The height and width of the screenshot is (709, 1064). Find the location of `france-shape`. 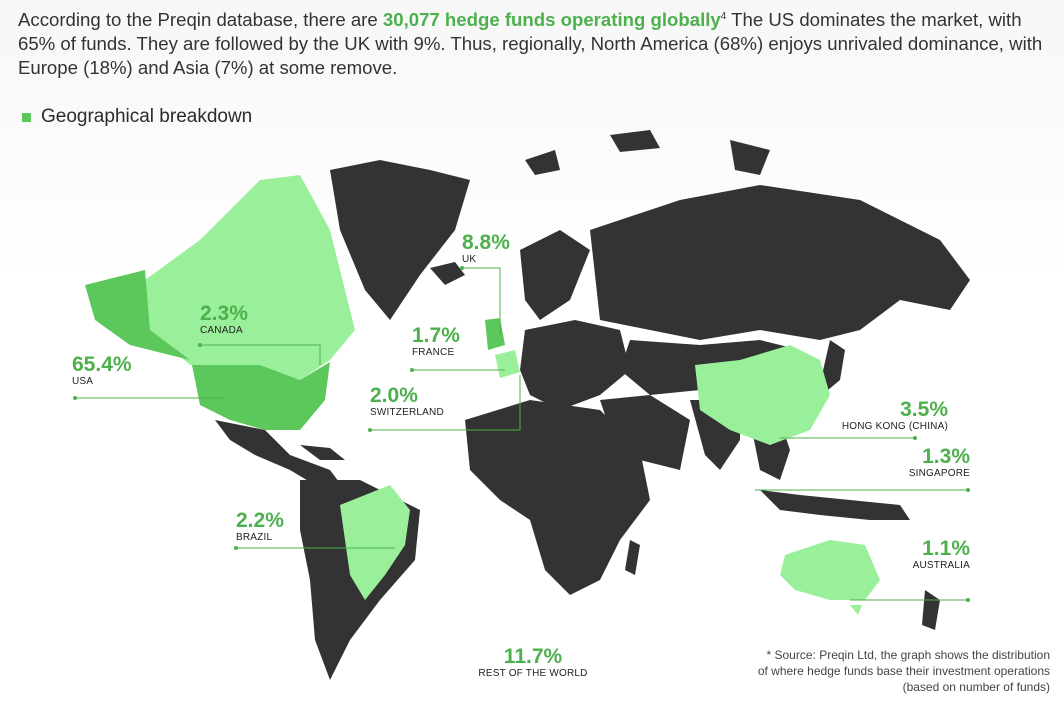

france-shape is located at coordinates (507, 364).